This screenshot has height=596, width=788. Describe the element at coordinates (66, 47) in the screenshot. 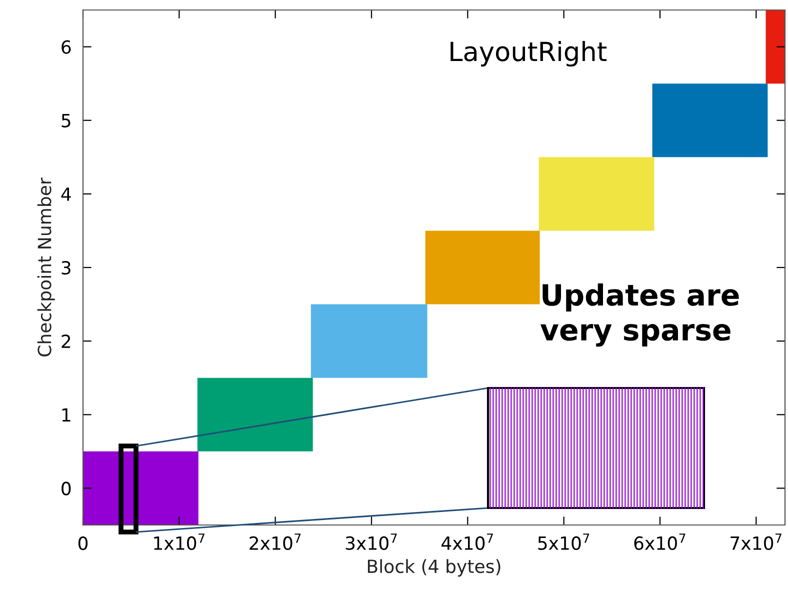

I see `y-tick-label: 6` at that location.